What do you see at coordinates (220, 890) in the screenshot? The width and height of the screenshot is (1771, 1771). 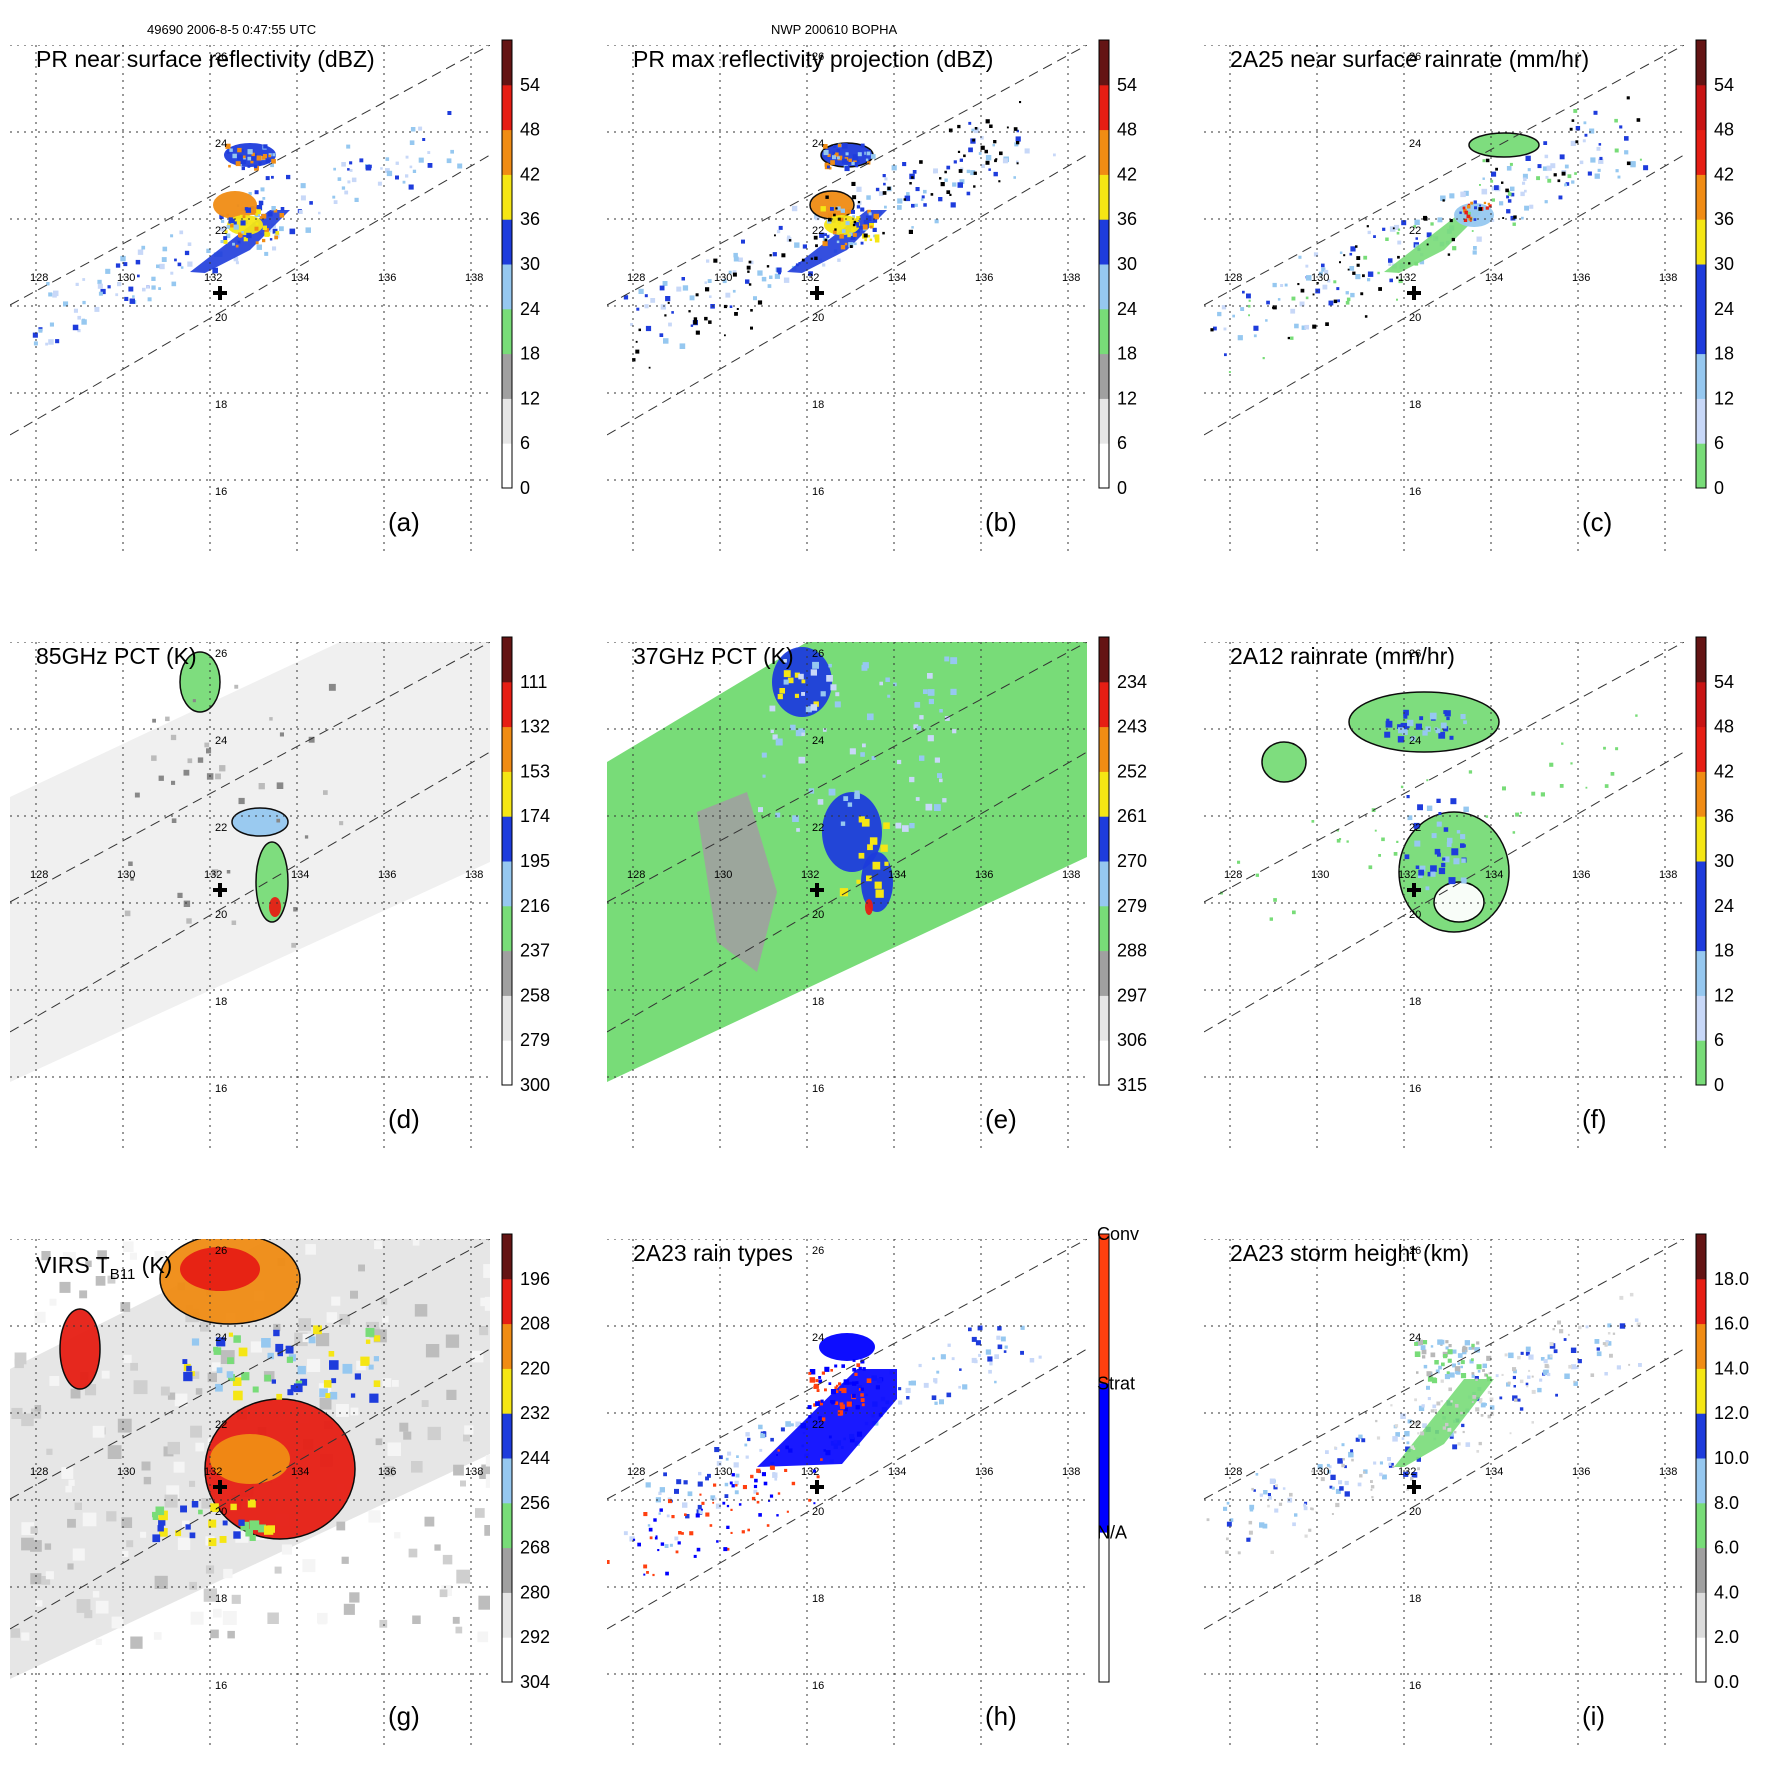 I see `cross-bar` at bounding box center [220, 890].